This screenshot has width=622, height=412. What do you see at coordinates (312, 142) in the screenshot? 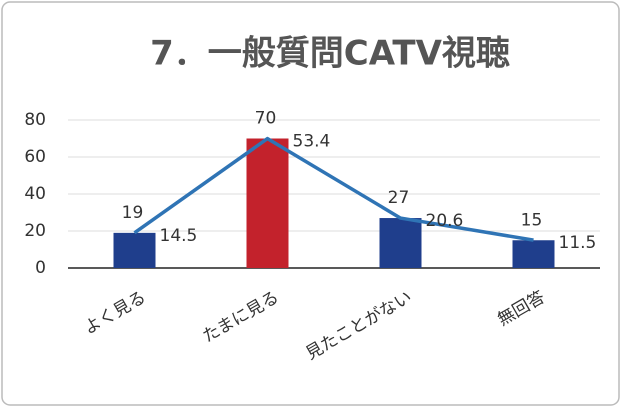
I see `data-label: 53.4` at bounding box center [312, 142].